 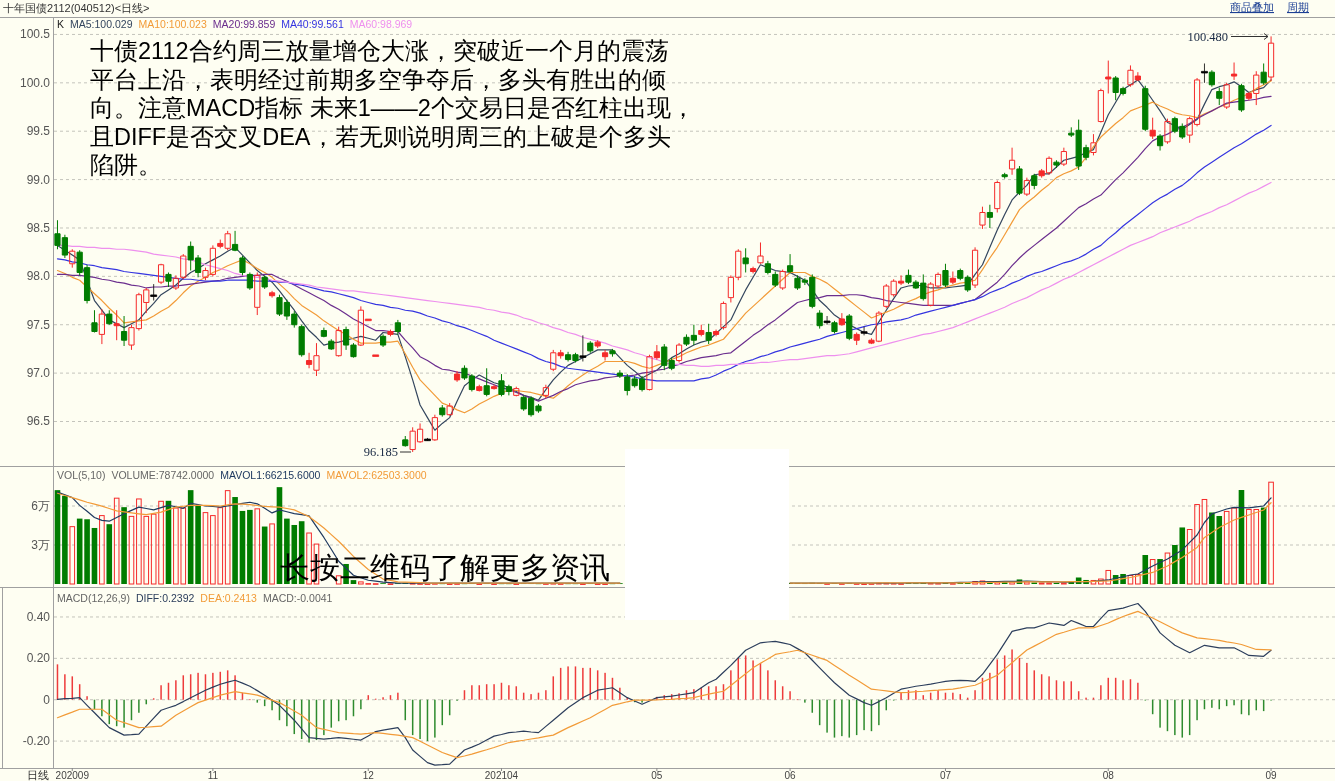 I want to click on text: MAVOL1:66215.6000, so click(x=270, y=475).